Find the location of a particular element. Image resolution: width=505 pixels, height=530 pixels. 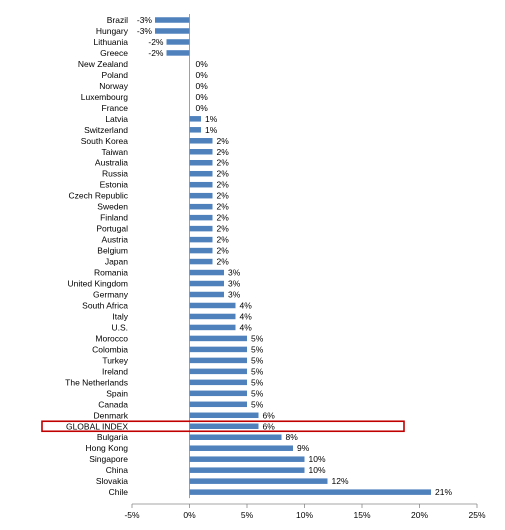

category-label: Denmark is located at coordinates (111, 415).